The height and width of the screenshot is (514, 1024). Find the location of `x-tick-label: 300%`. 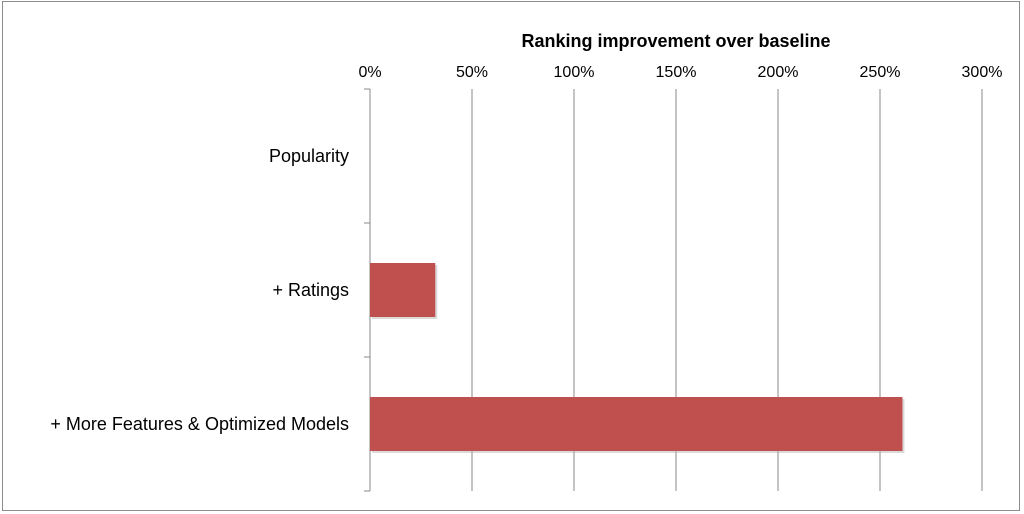

x-tick-label: 300% is located at coordinates (982, 72).